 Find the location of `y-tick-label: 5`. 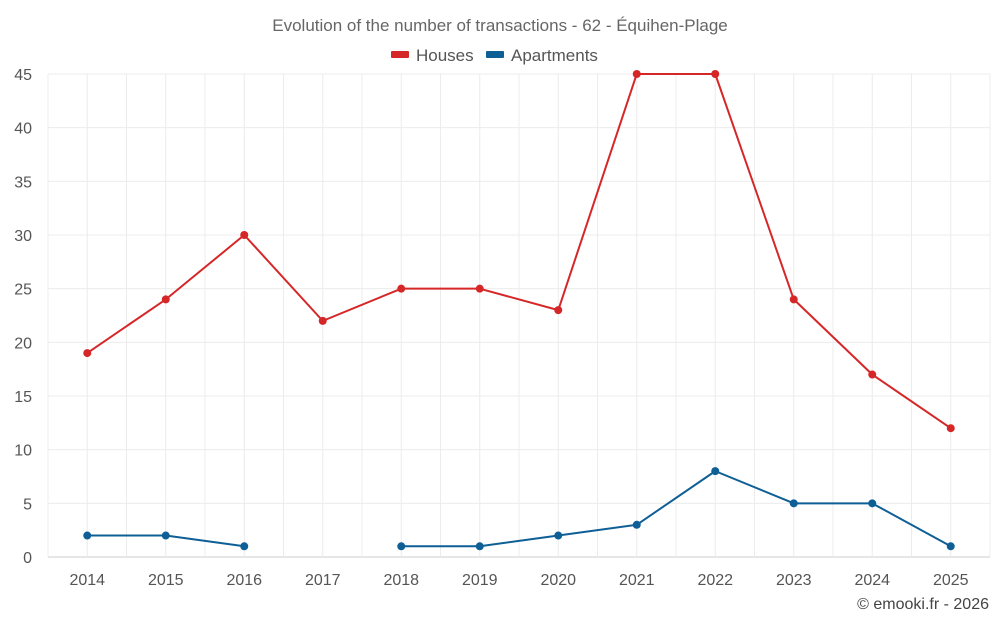

y-tick-label: 5 is located at coordinates (27, 504).